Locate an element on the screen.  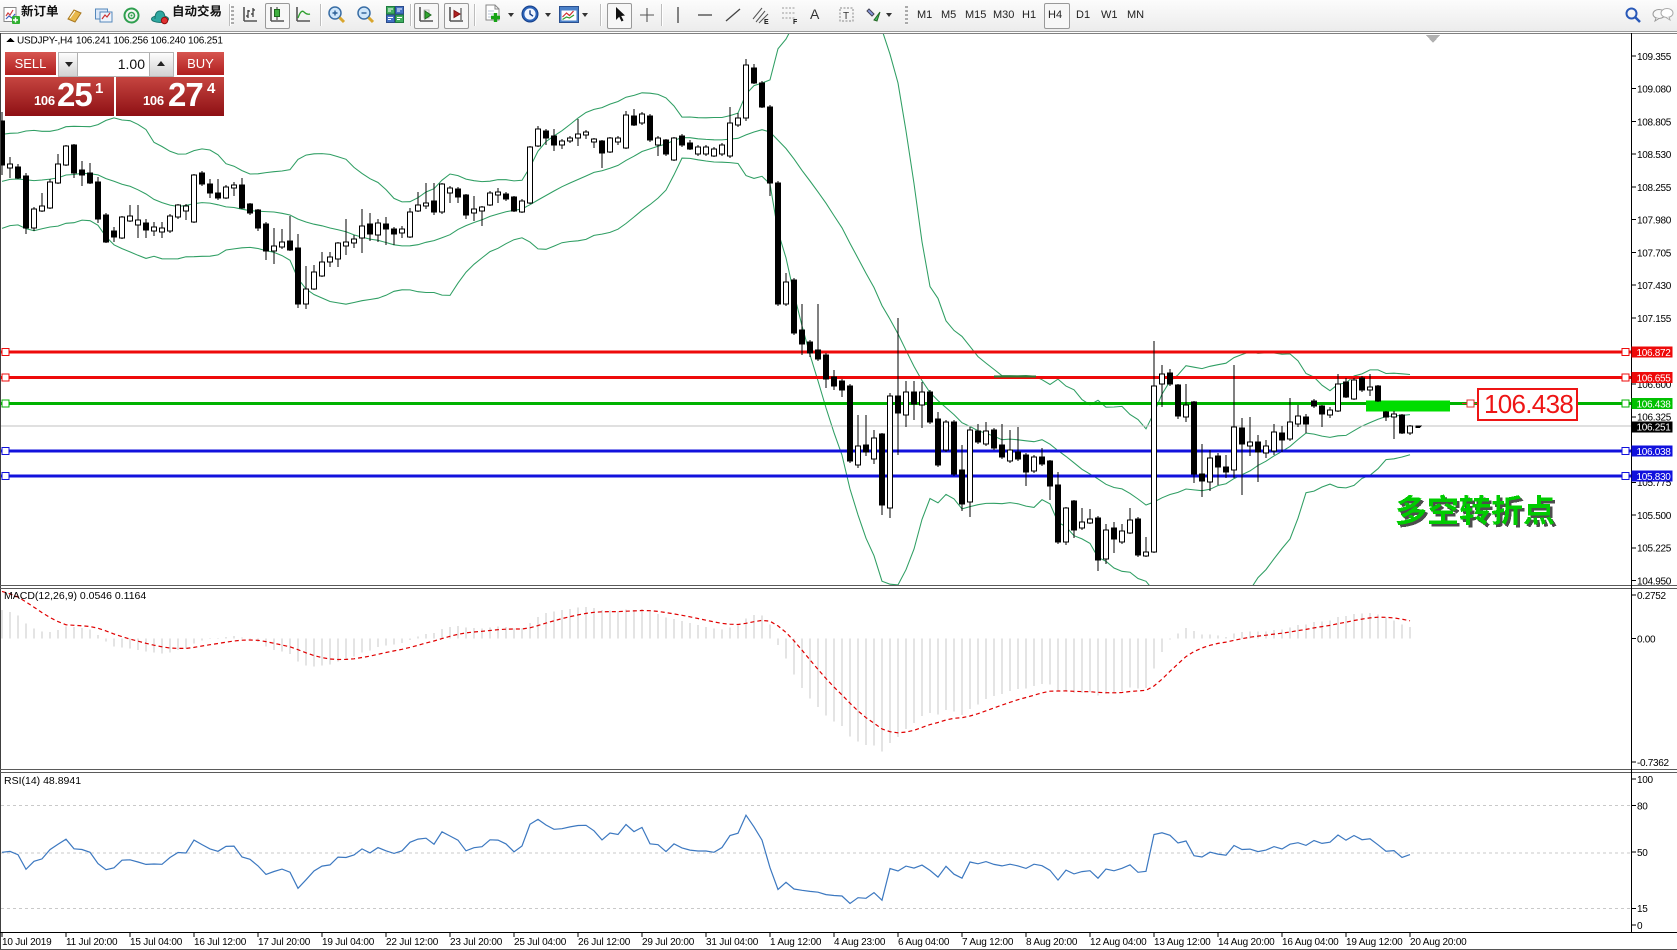
svg-text: T is located at coordinates (846, 16).